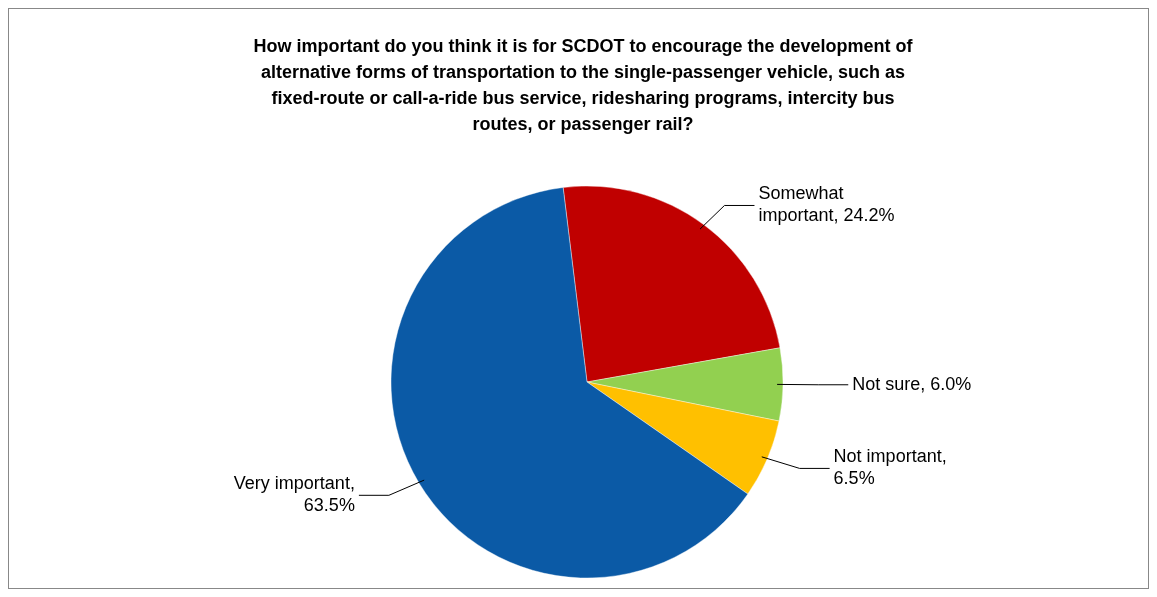 Image resolution: width=1157 pixels, height=597 pixels. What do you see at coordinates (826, 204) in the screenshot?
I see `slice-label: Somewhat important, 24.2%` at bounding box center [826, 204].